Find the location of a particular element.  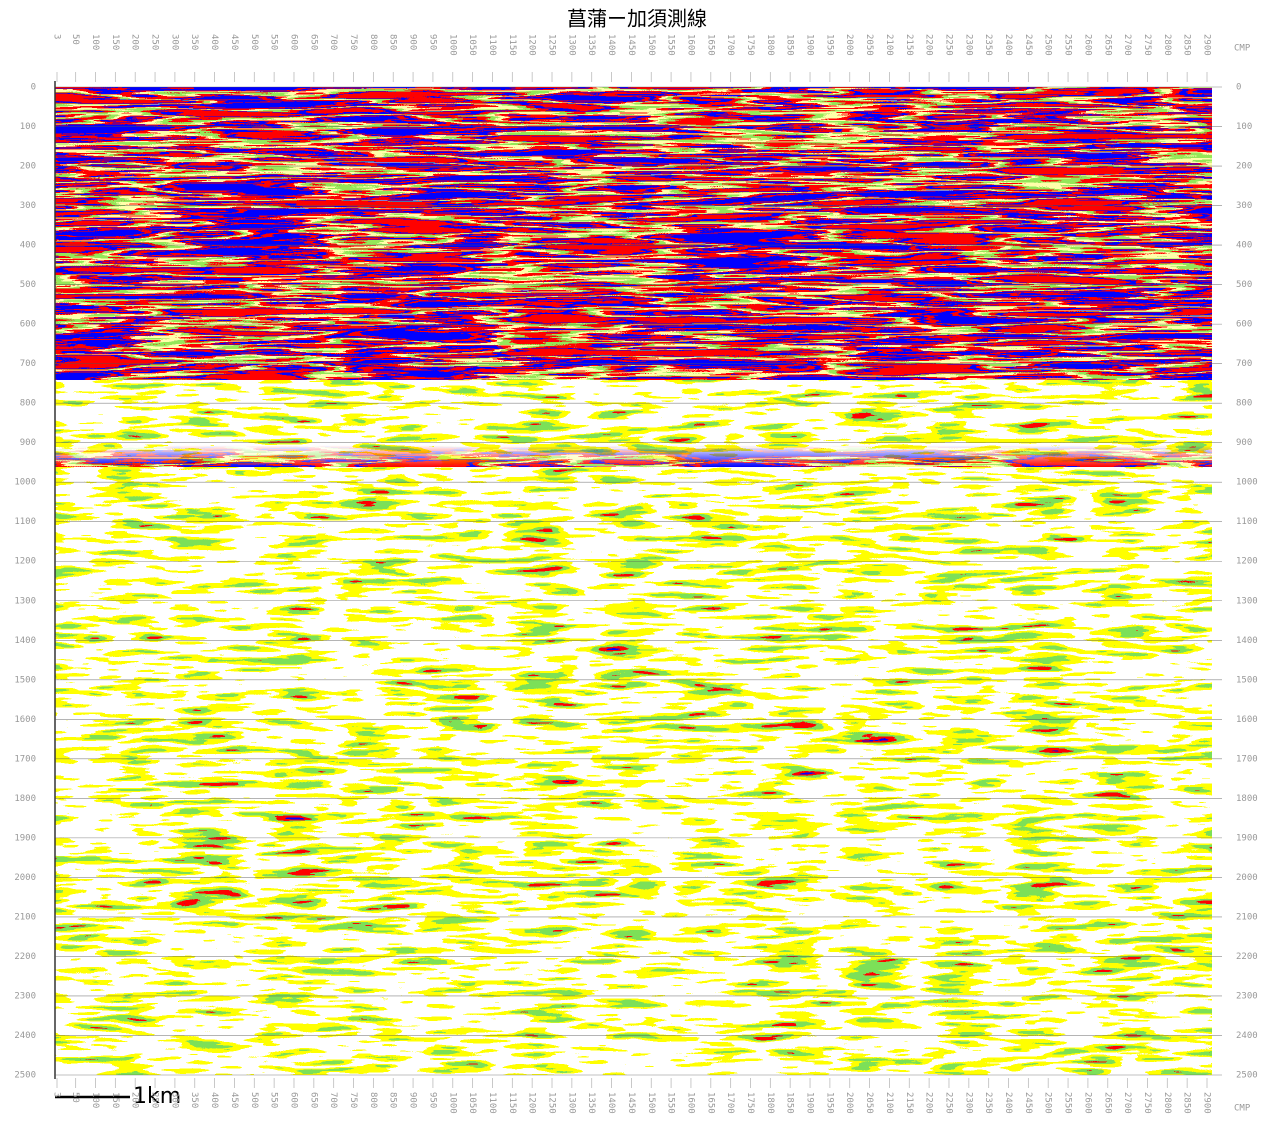

x-tick-label-bottom: 1900 is located at coordinates (810, 1103).